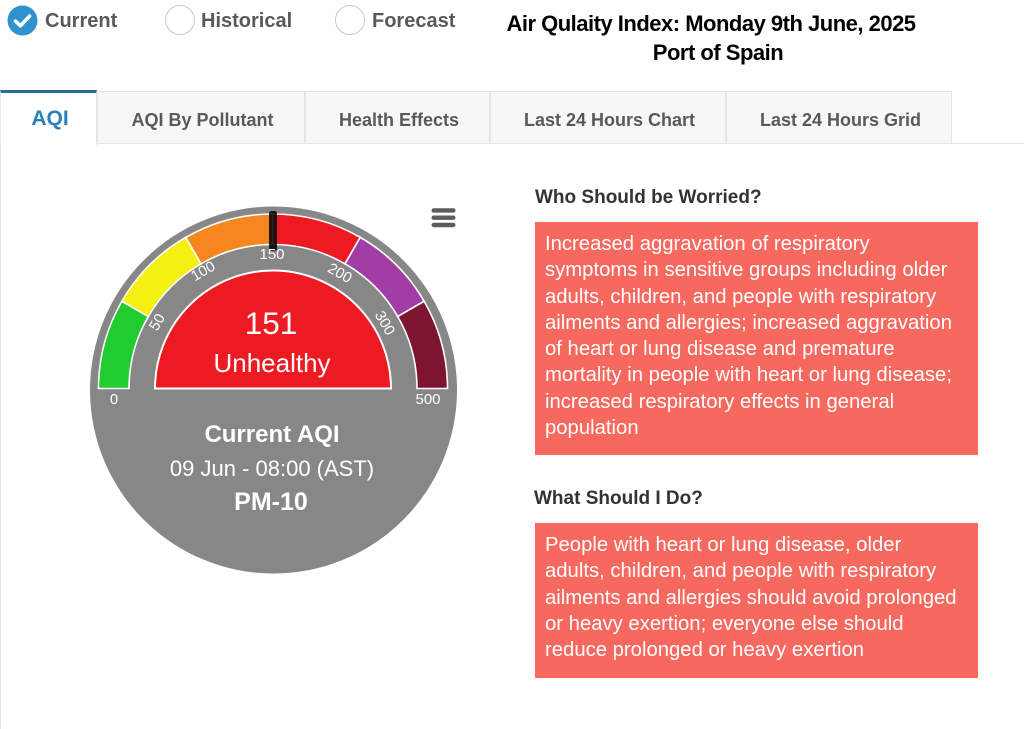 This screenshot has width=1024, height=729. I want to click on svg-text: Current AQI, so click(271, 434).